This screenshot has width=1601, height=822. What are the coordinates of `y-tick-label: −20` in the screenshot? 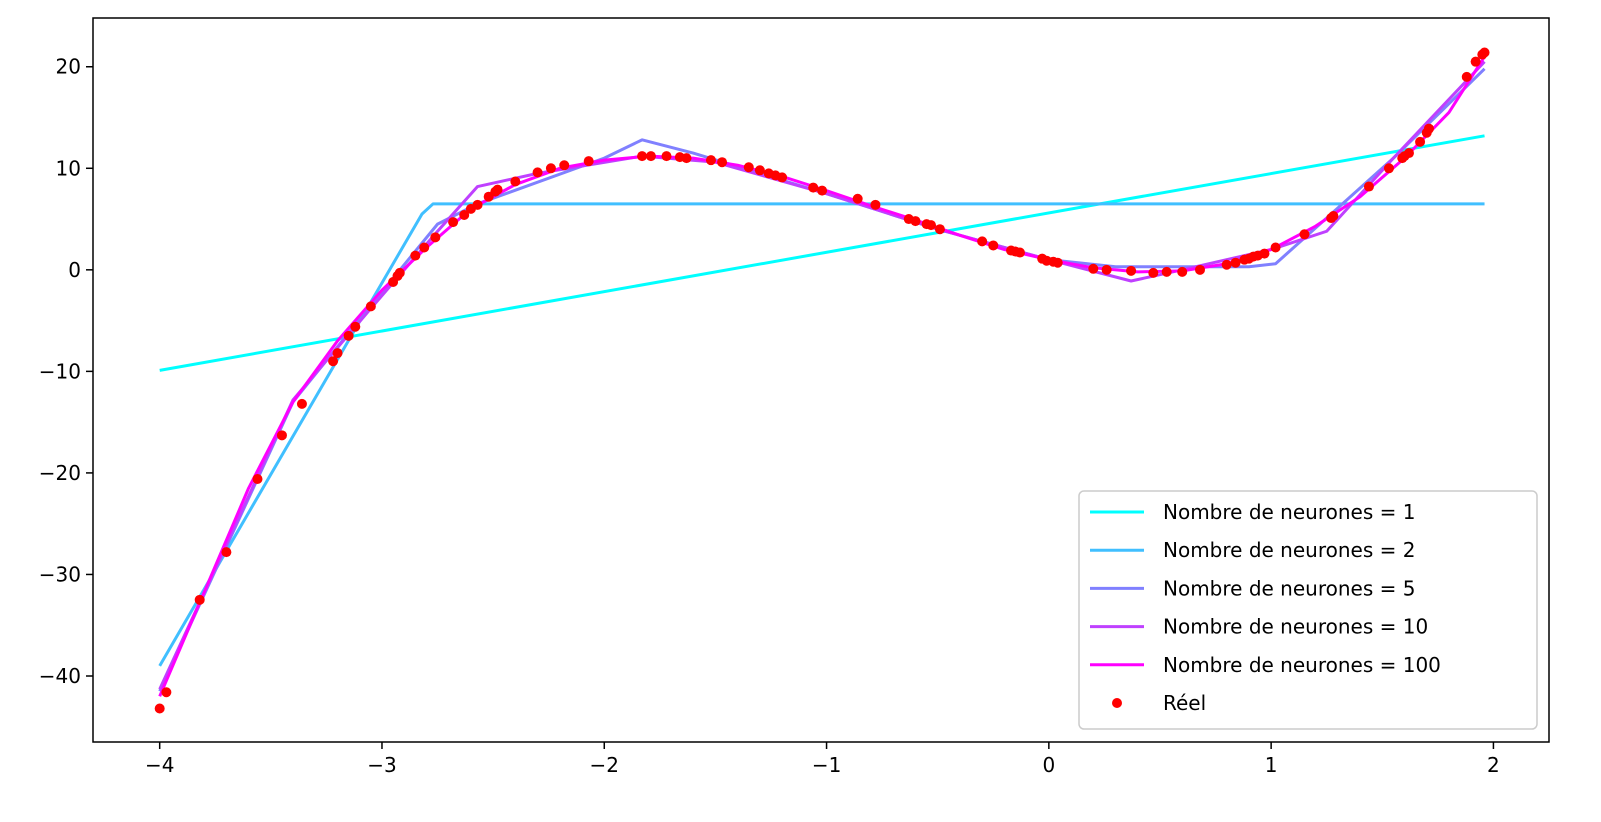 It's located at (60, 473).